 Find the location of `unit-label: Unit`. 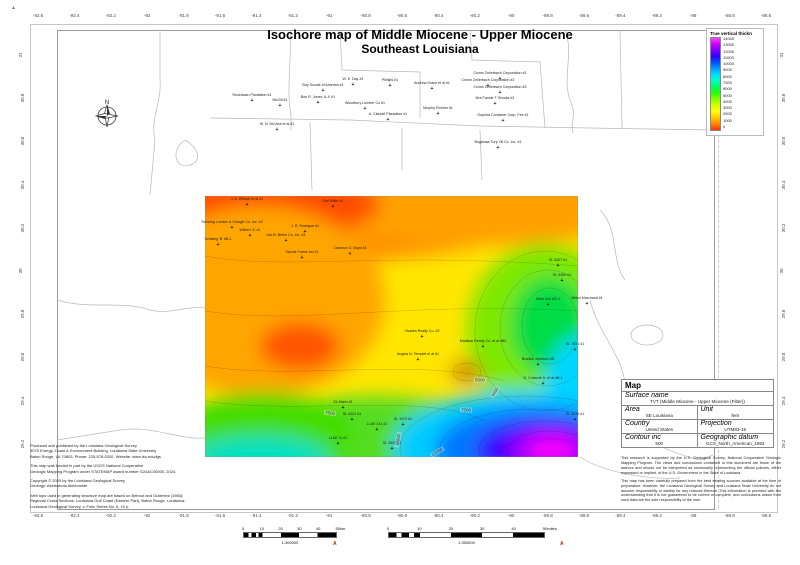

unit-label: Unit is located at coordinates (706, 409).